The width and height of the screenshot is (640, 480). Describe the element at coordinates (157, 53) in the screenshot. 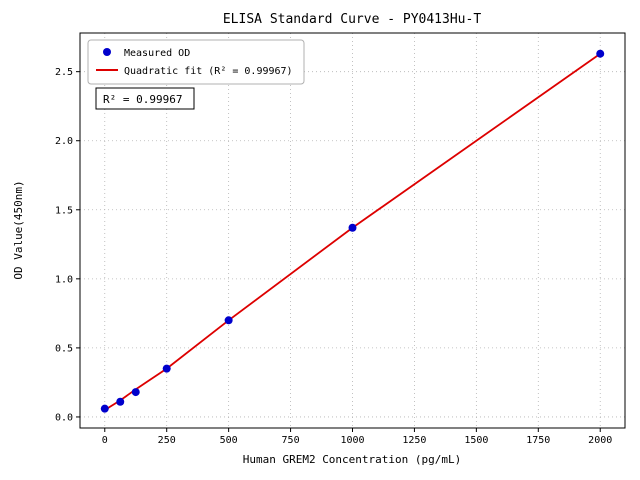

I see `legend-label-measured-od: Measured OD` at that location.